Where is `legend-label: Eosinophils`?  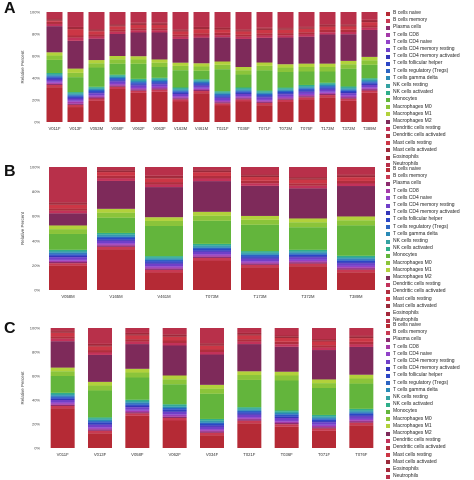
legend-label: Eosinophils is located at coordinates (406, 157).